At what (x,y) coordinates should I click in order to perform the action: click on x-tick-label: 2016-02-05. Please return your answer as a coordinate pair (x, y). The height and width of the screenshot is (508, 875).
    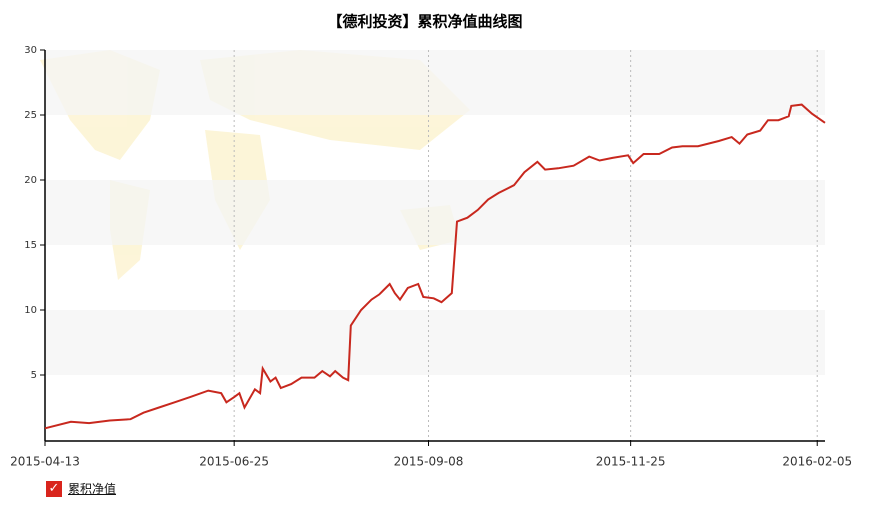
    Looking at the image, I should click on (817, 462).